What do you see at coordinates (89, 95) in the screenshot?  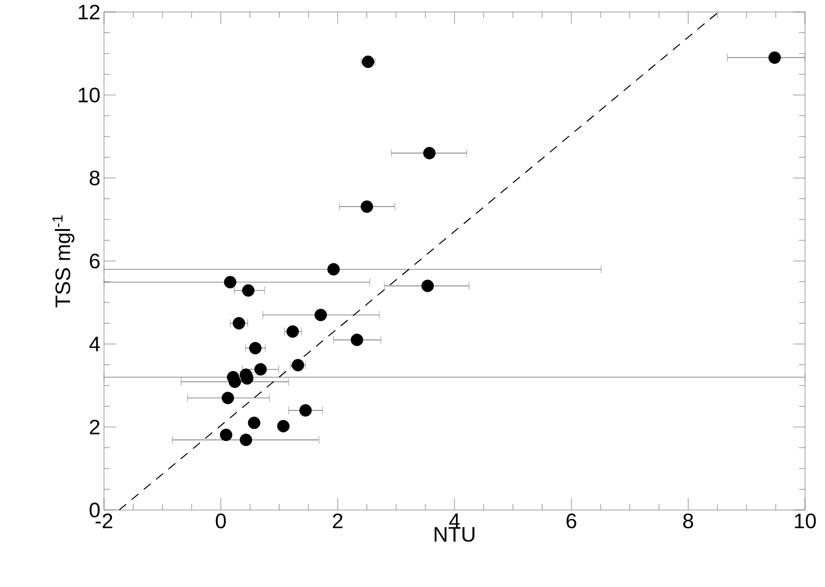 I see `y-tick-label: 10` at bounding box center [89, 95].